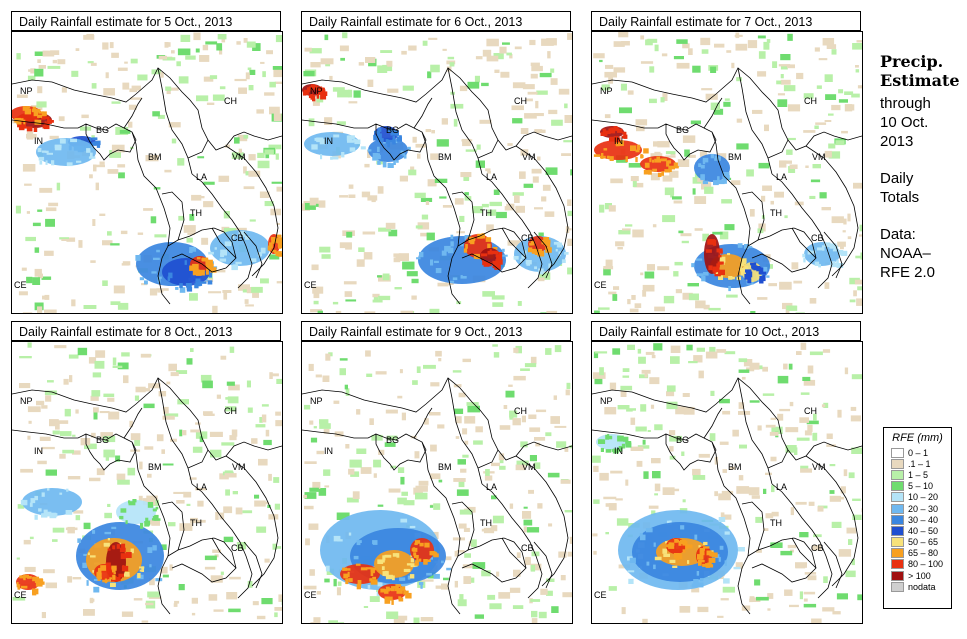 This screenshot has height=639, width=967. I want to click on legend-item: 50 – 65, so click(917, 542).